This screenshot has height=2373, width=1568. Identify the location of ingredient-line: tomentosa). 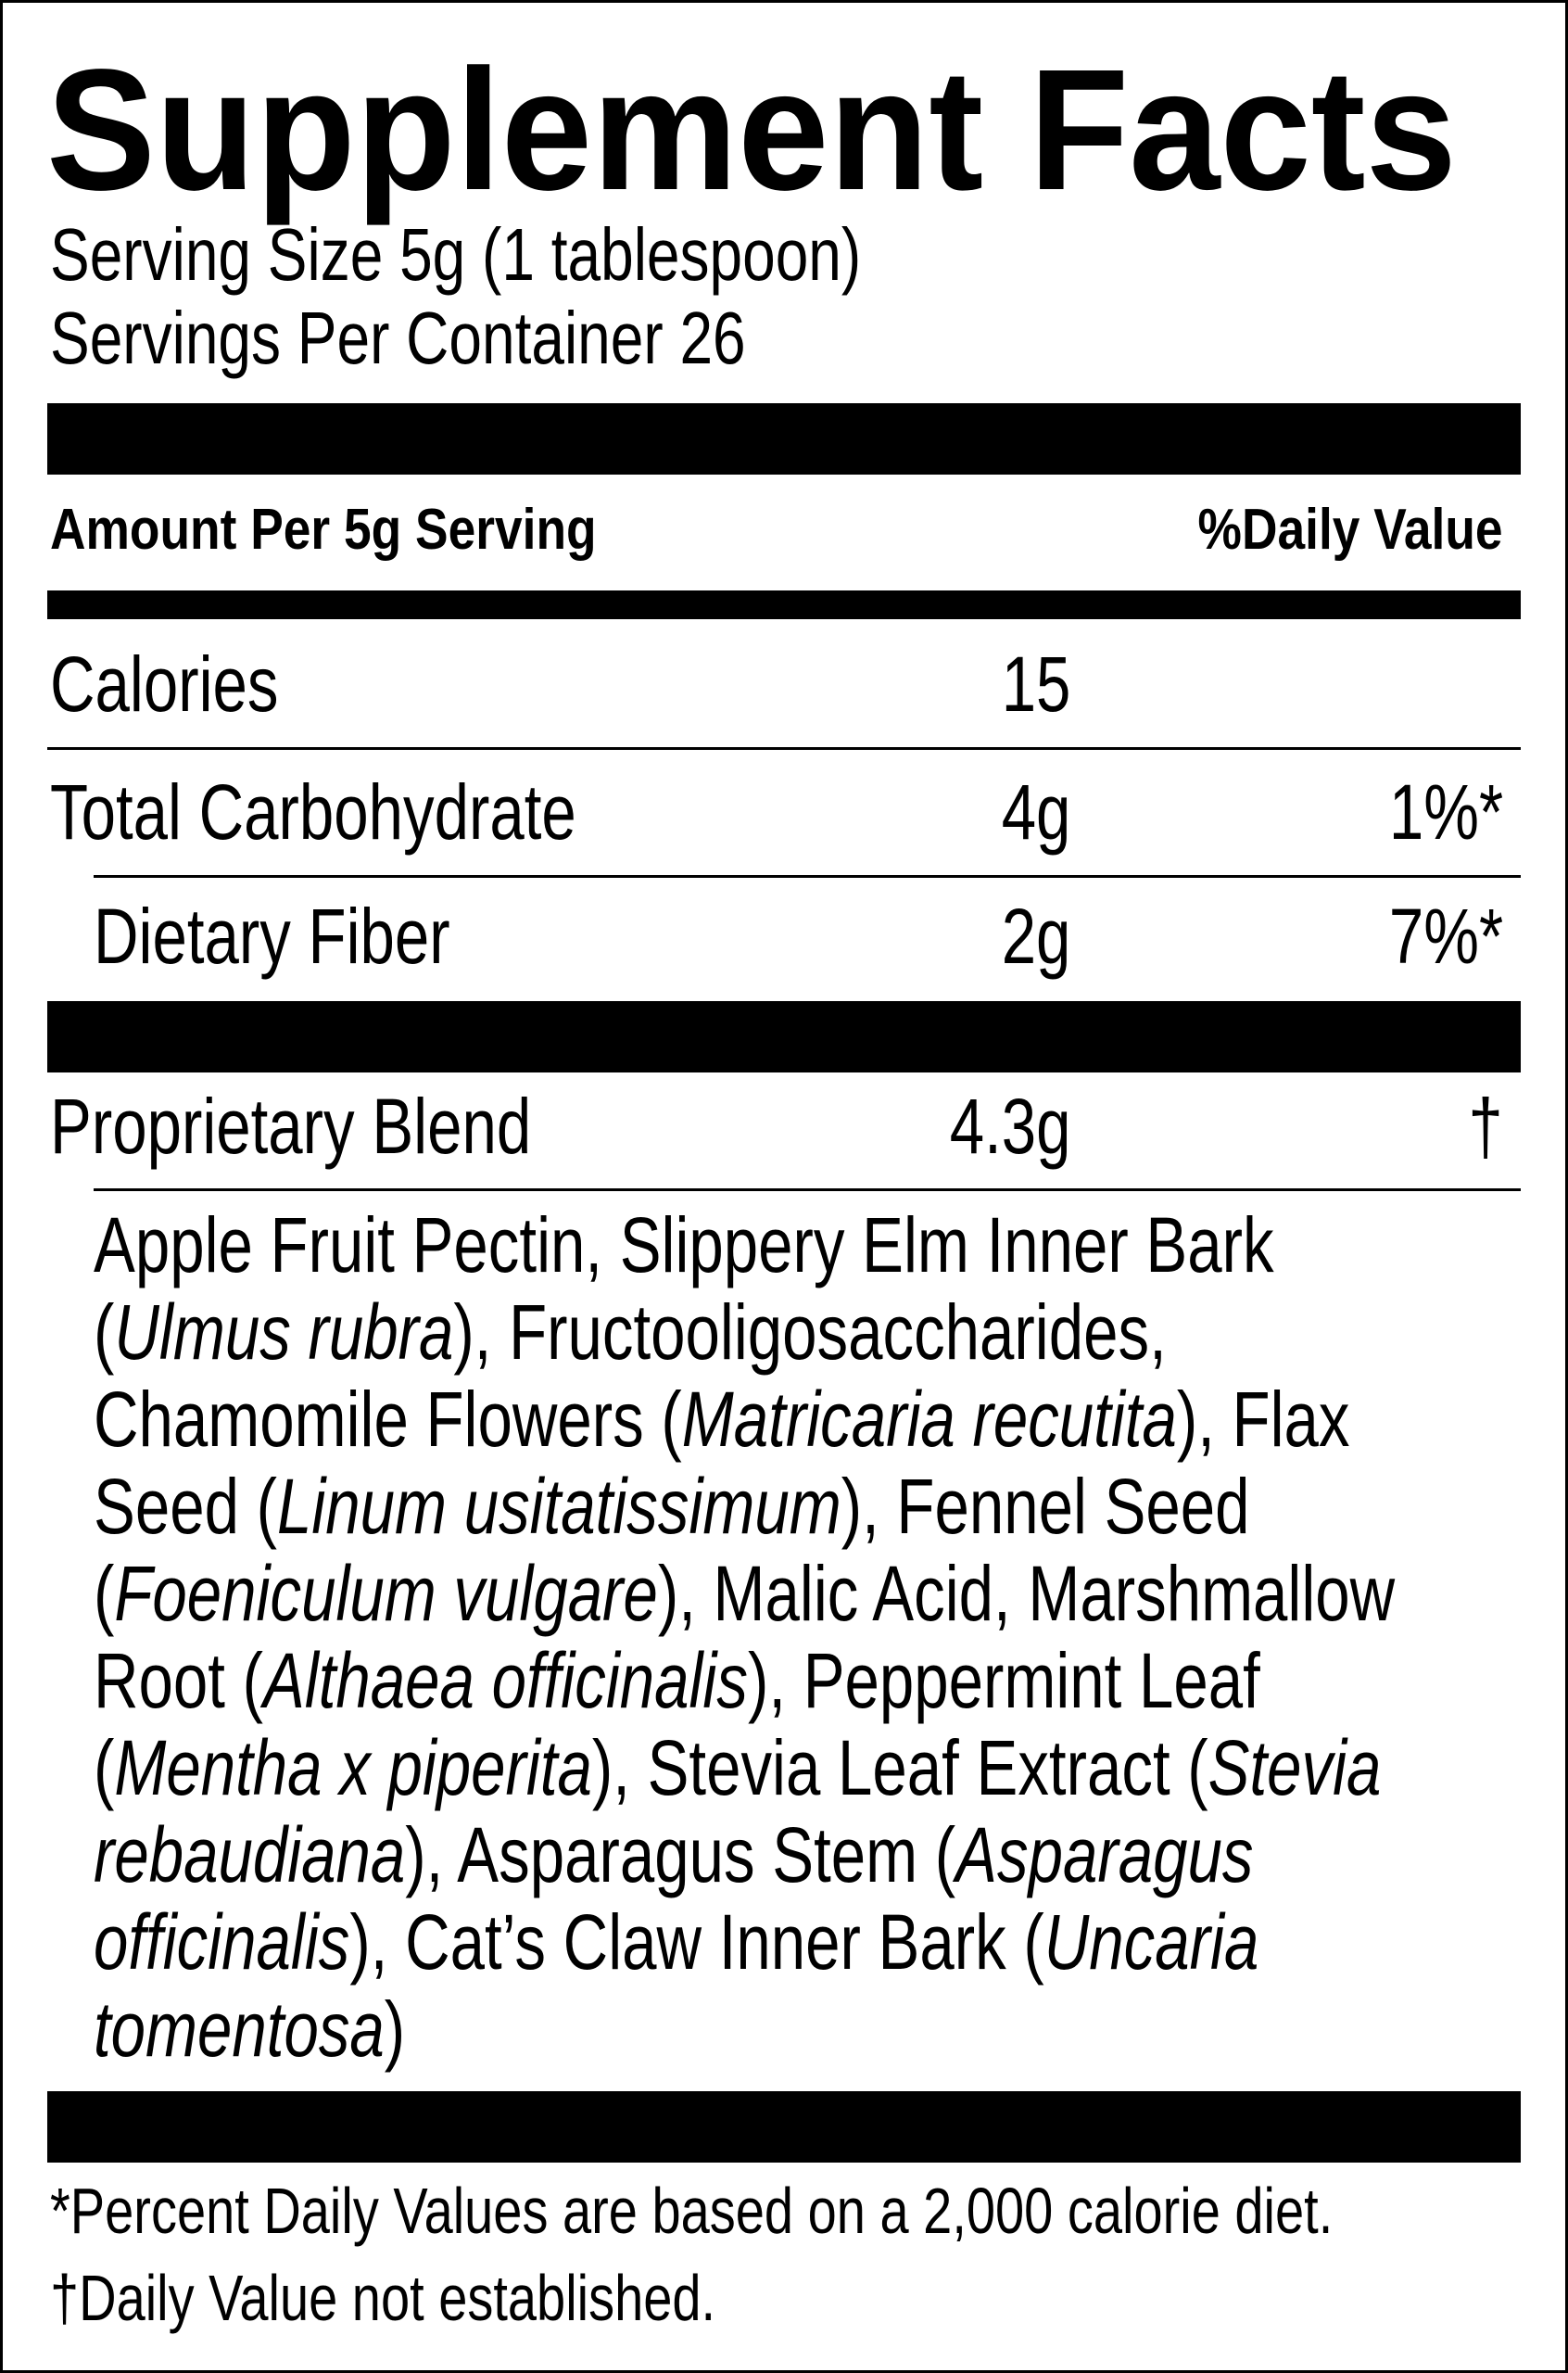
(288, 2029).